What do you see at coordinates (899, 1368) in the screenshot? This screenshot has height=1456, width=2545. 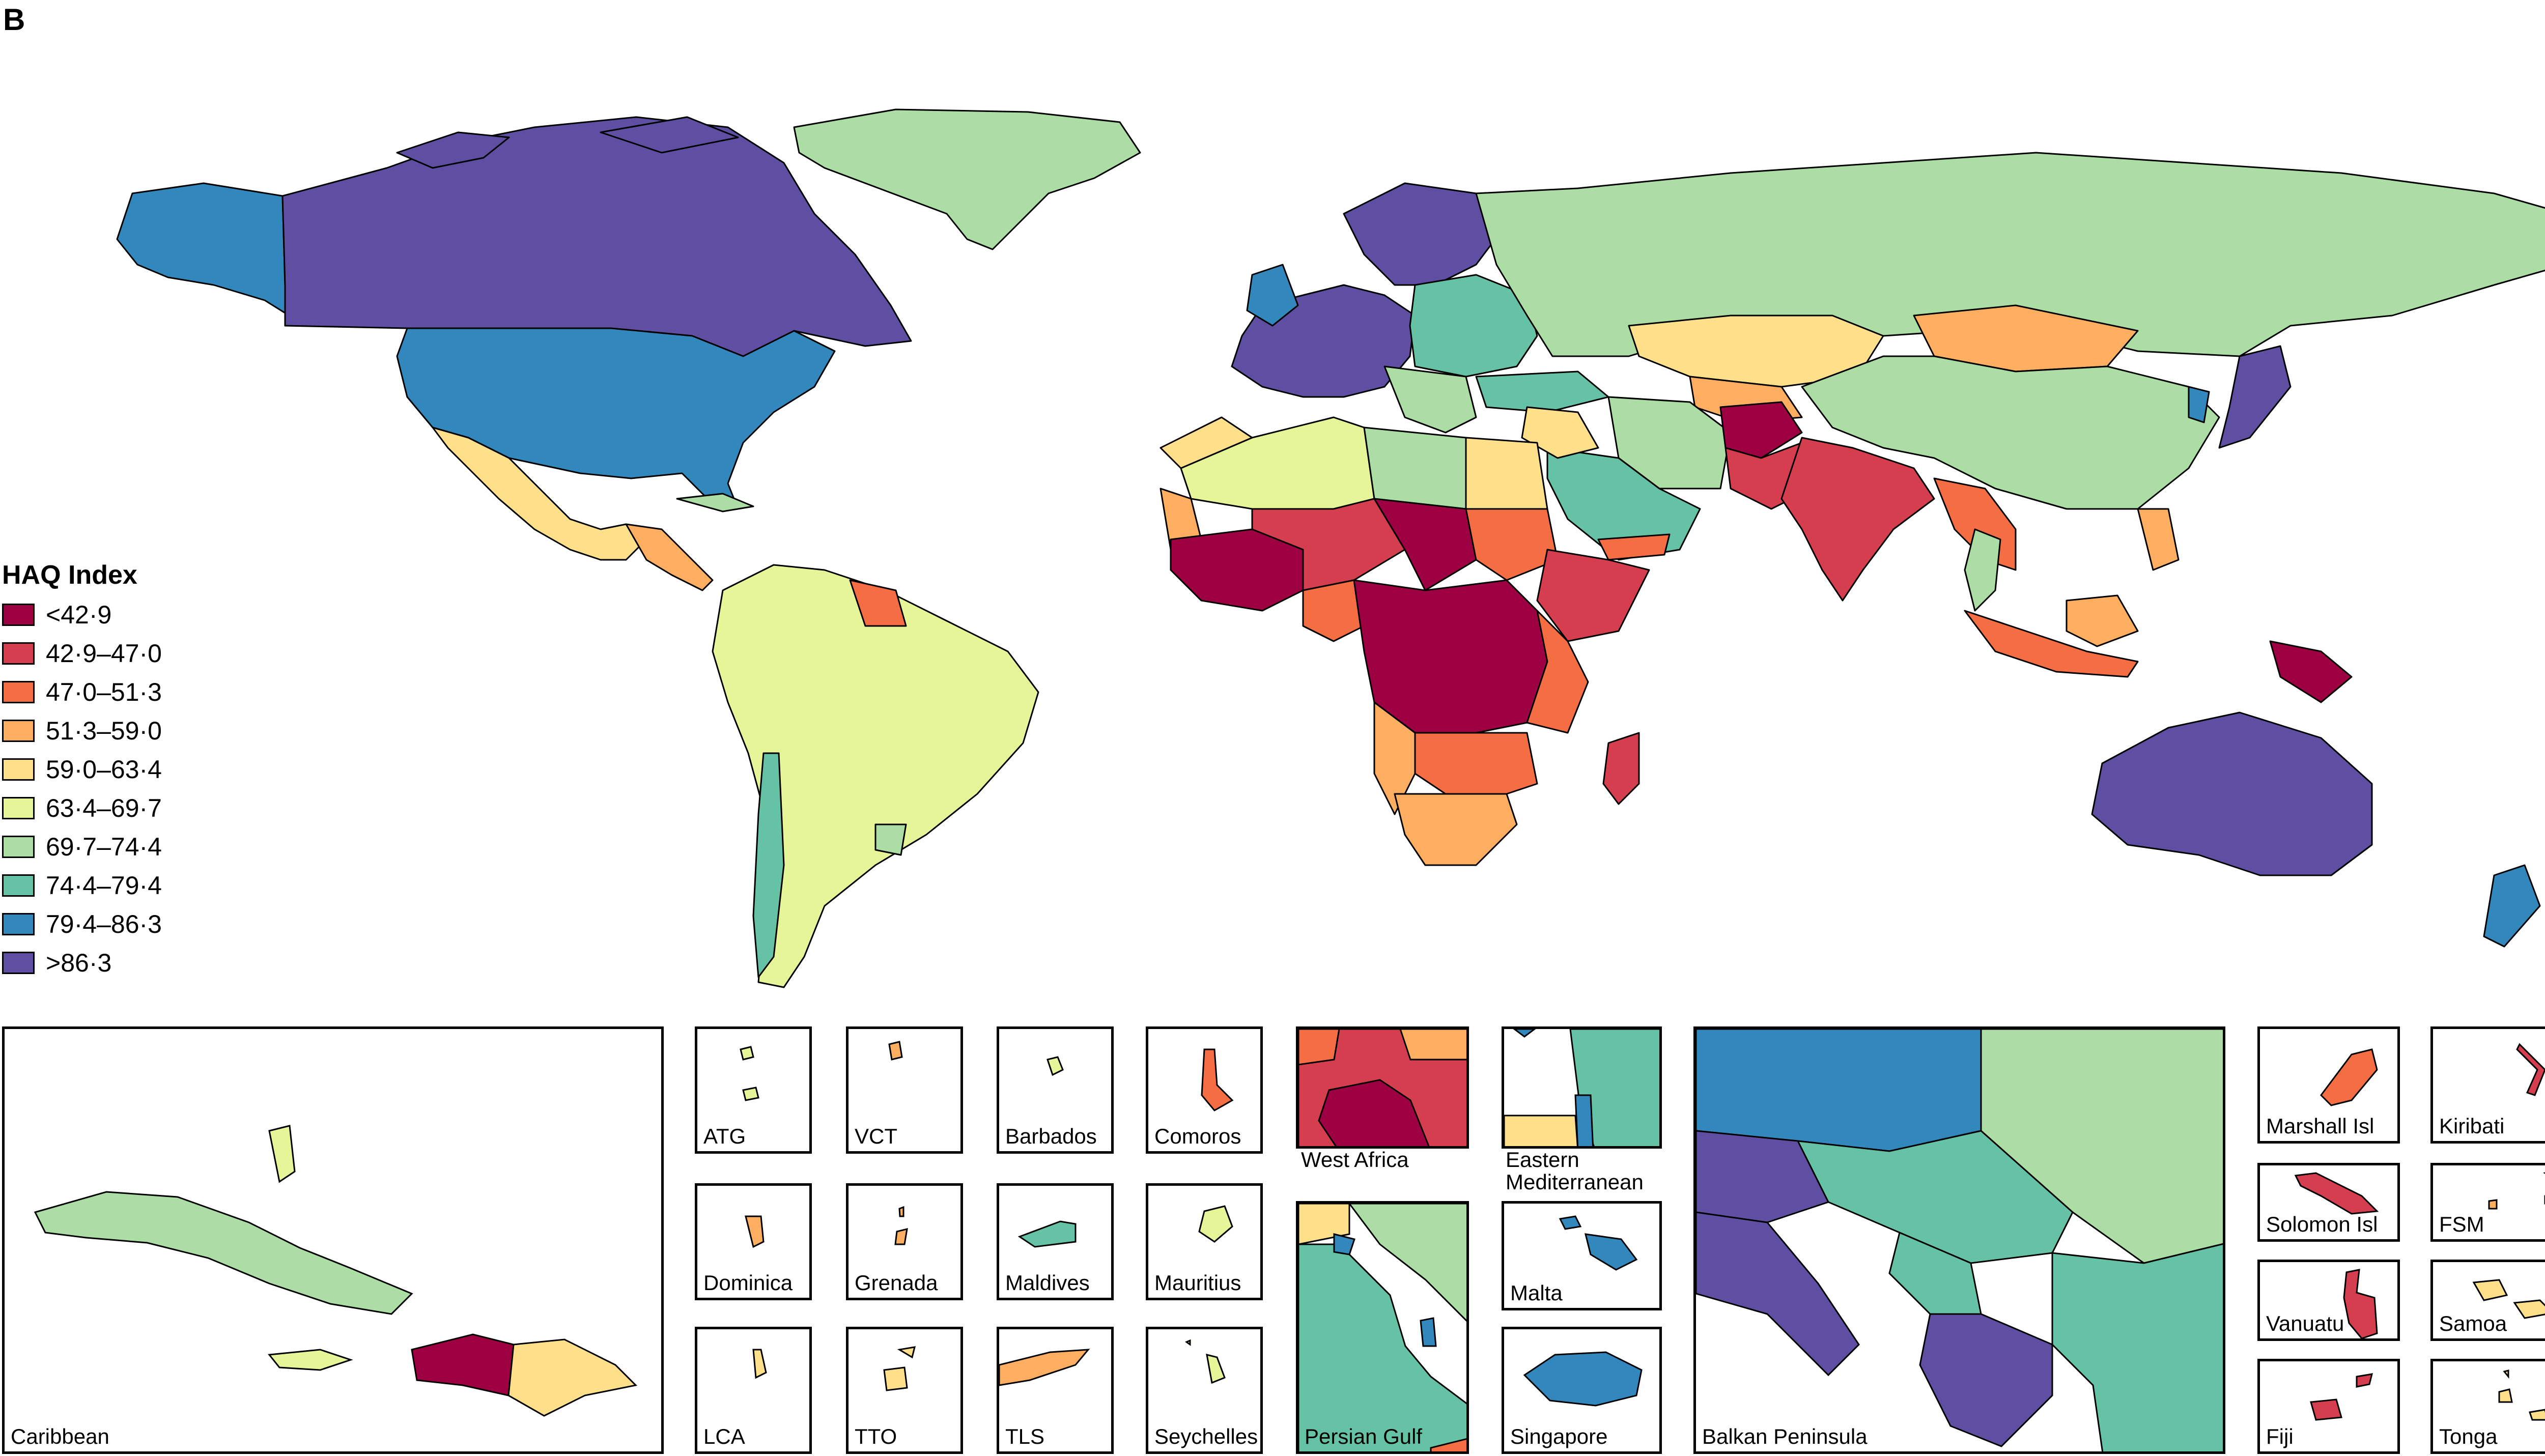 I see `inset-tto-map` at bounding box center [899, 1368].